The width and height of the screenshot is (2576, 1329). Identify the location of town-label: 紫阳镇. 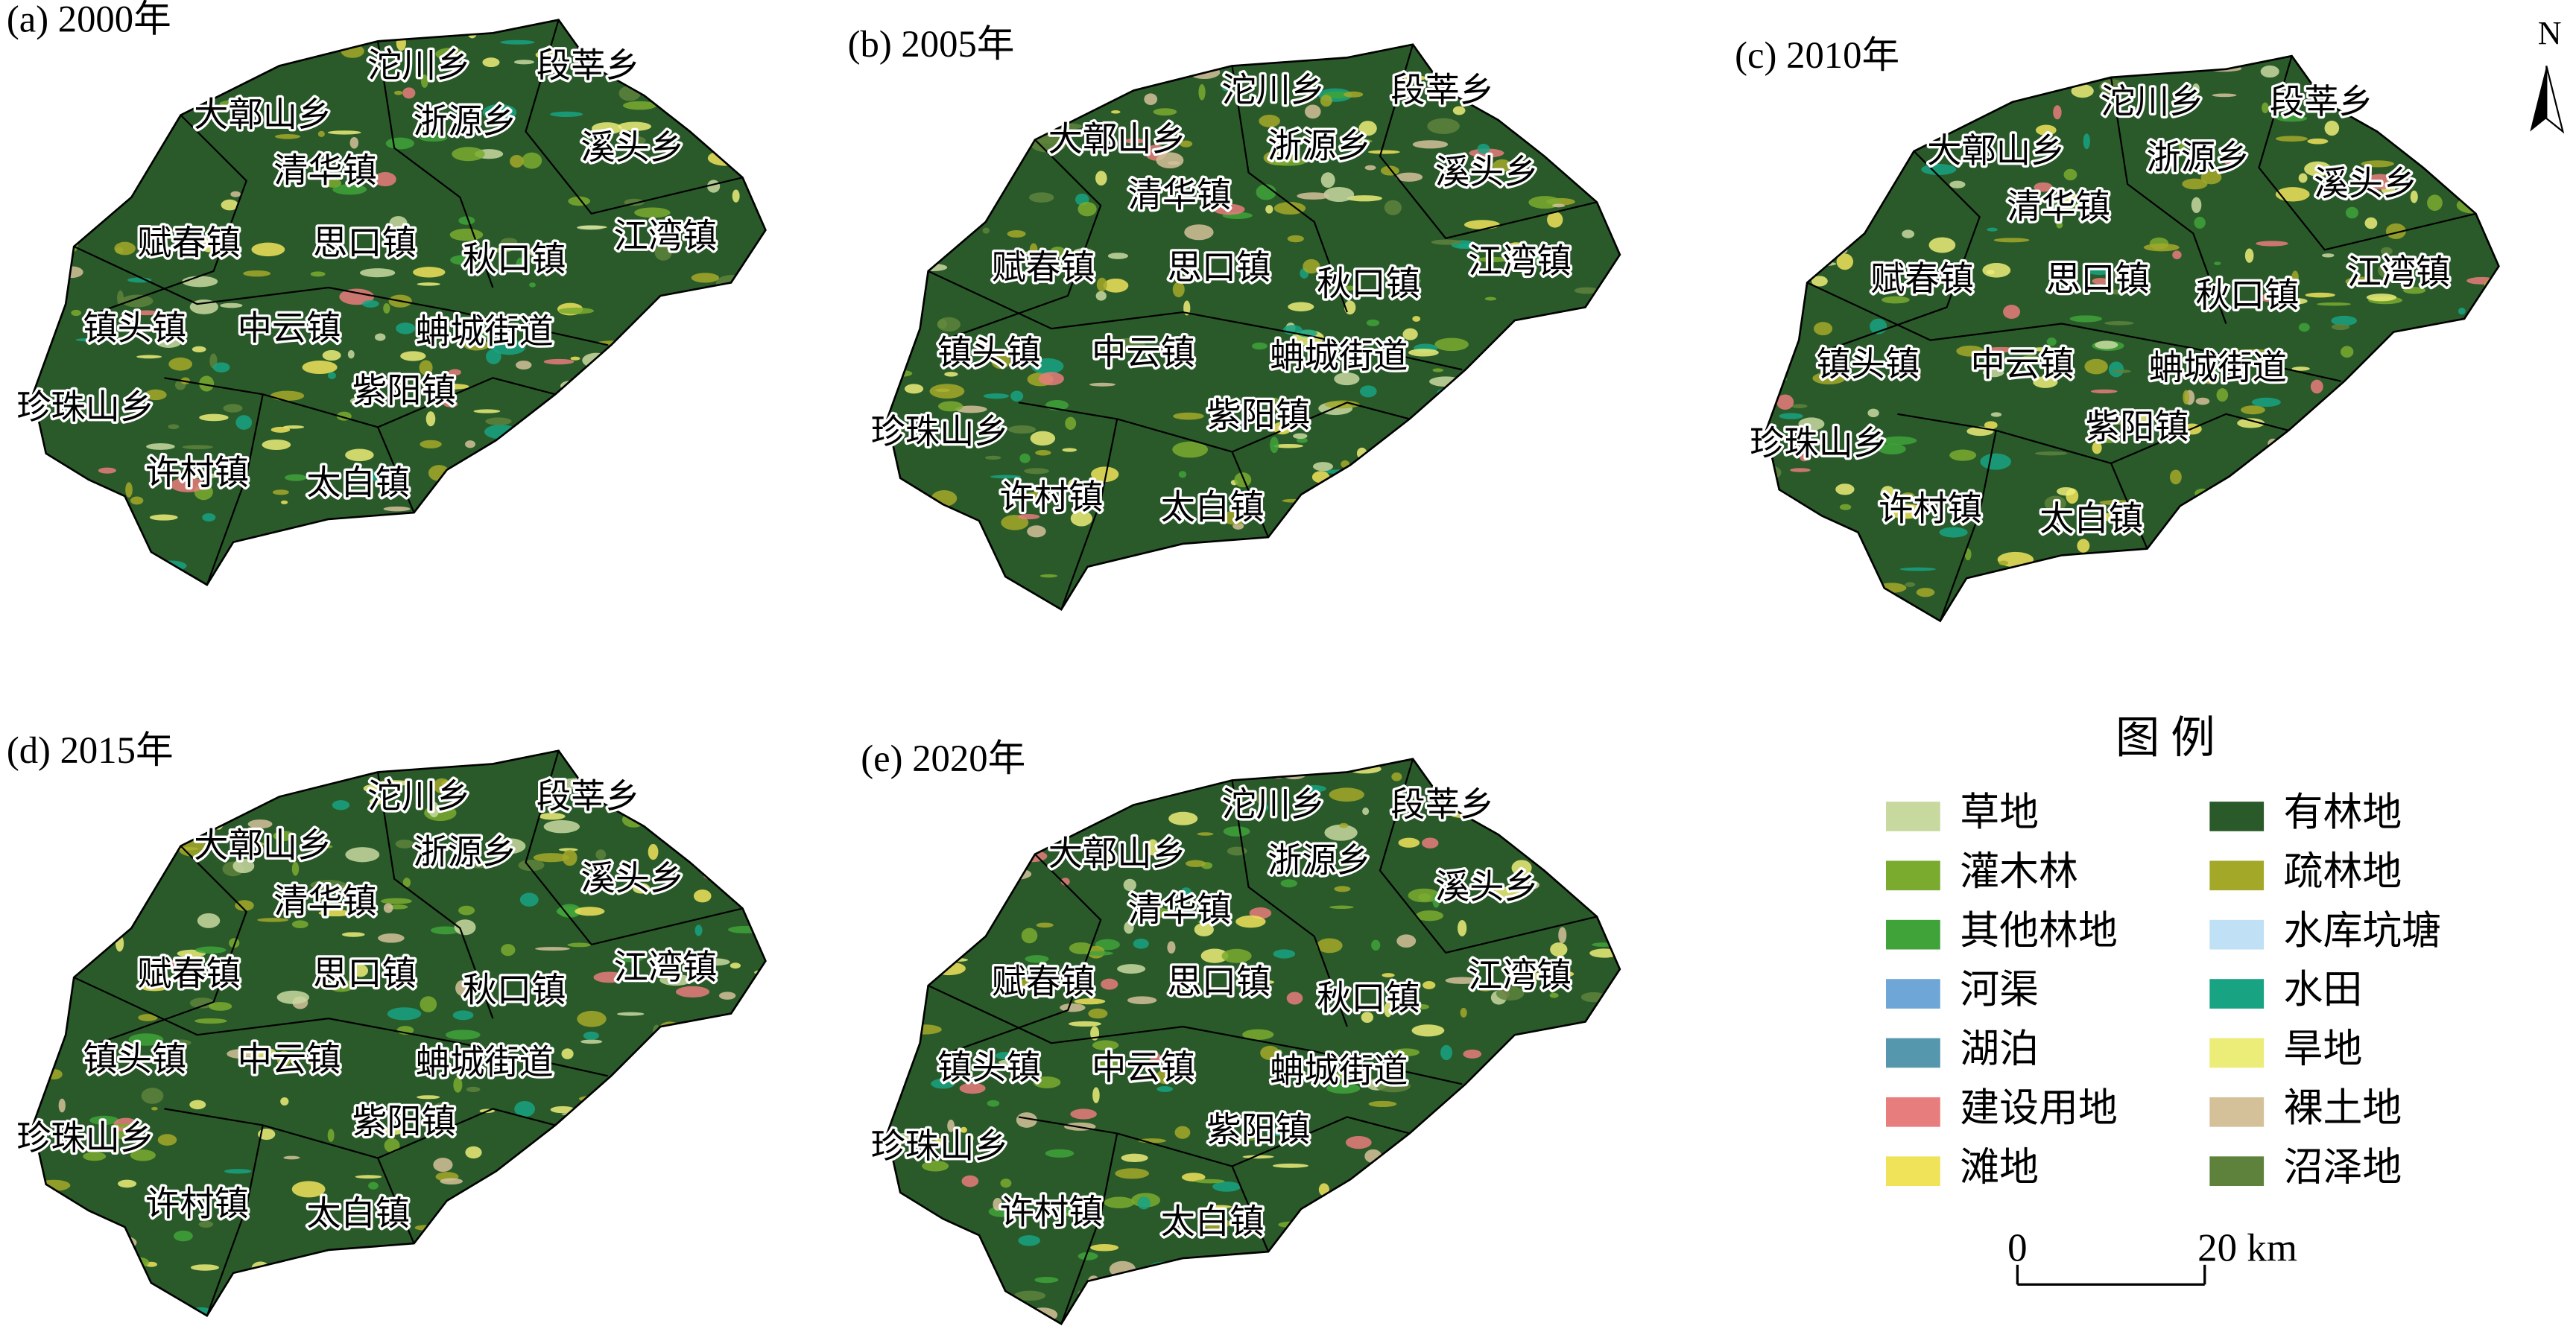
(404, 391).